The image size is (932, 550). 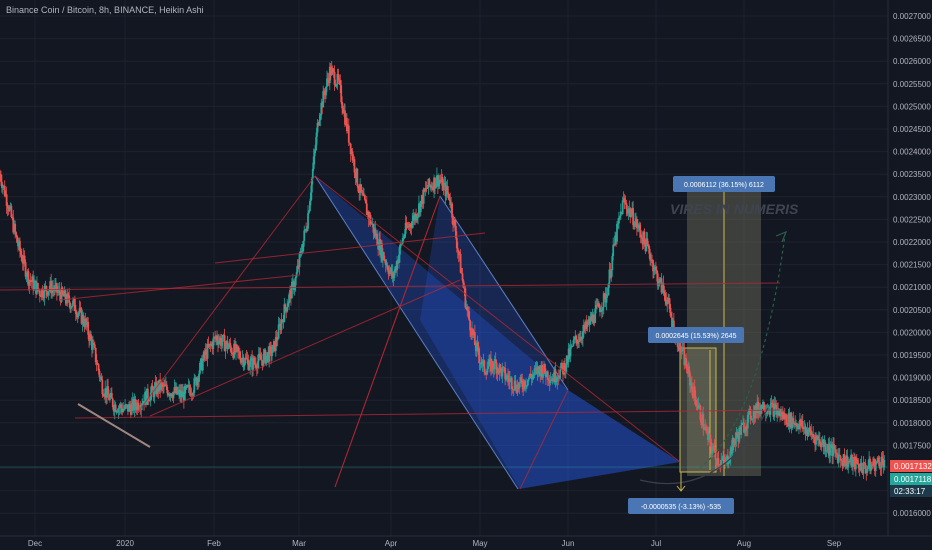 I want to click on time-tick-label: Apr, so click(x=391, y=543).